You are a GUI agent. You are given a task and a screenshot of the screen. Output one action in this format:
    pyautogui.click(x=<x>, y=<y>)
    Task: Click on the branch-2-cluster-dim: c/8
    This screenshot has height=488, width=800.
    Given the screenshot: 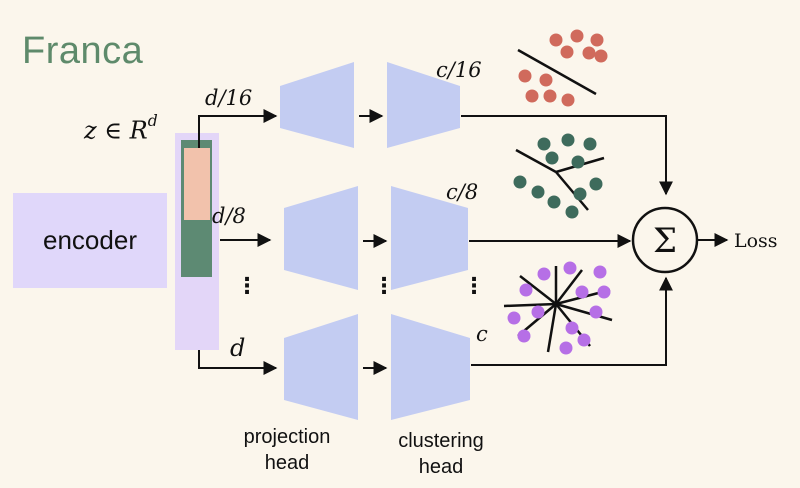 What is the action you would take?
    pyautogui.click(x=462, y=192)
    